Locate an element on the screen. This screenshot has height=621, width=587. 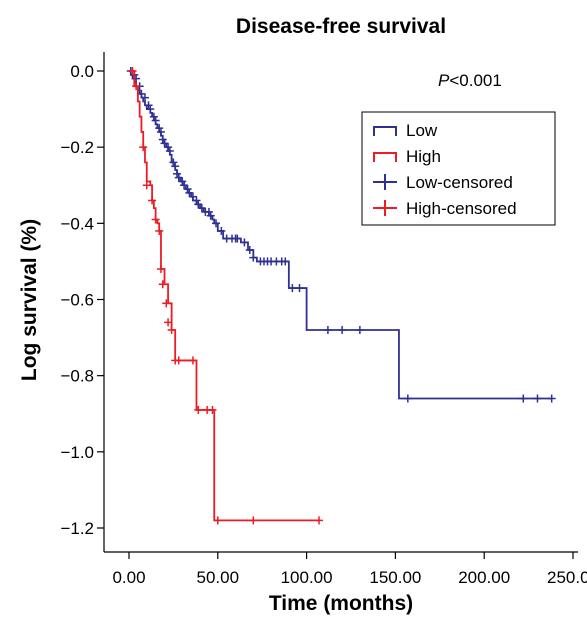
legend-label-high: High is located at coordinates (423, 156).